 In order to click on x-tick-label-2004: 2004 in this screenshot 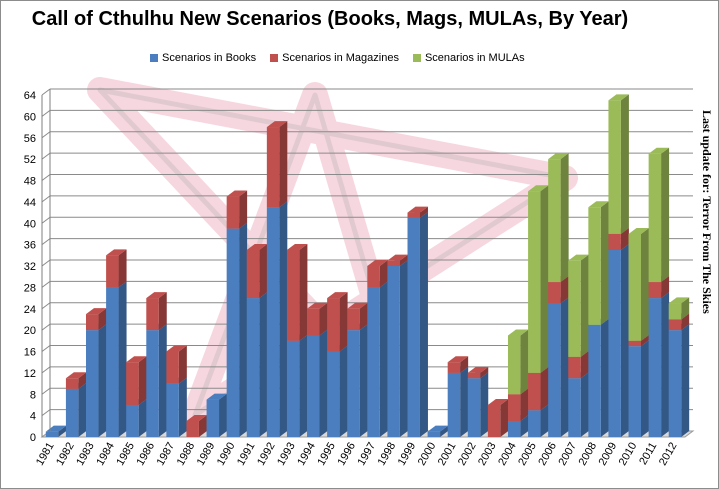, I will do `click(507, 454)`.